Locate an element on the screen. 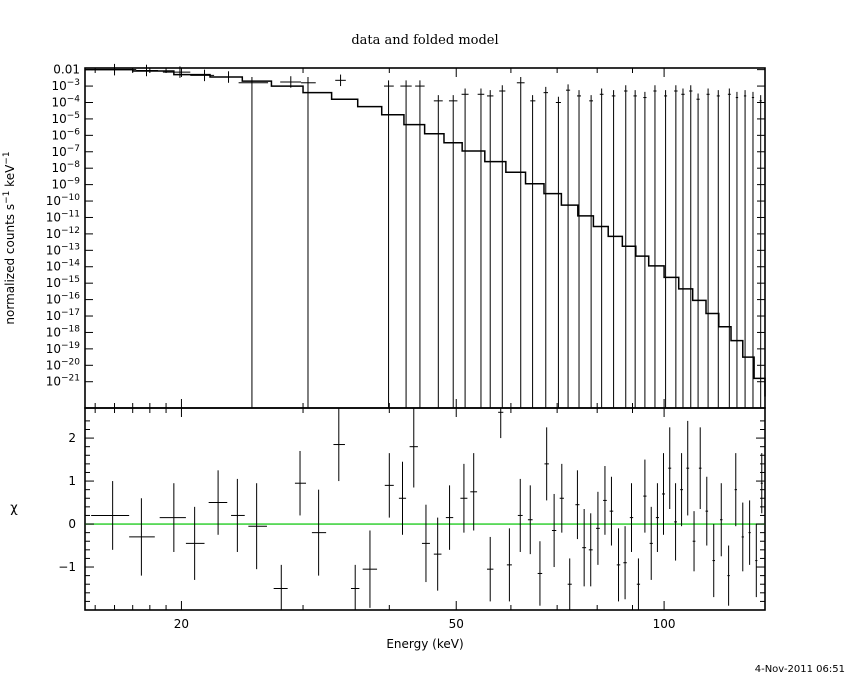 Image resolution: width=850 pixels, height=680 pixels. top-y-tick-label: 10⁻²¹ is located at coordinates (63, 381).